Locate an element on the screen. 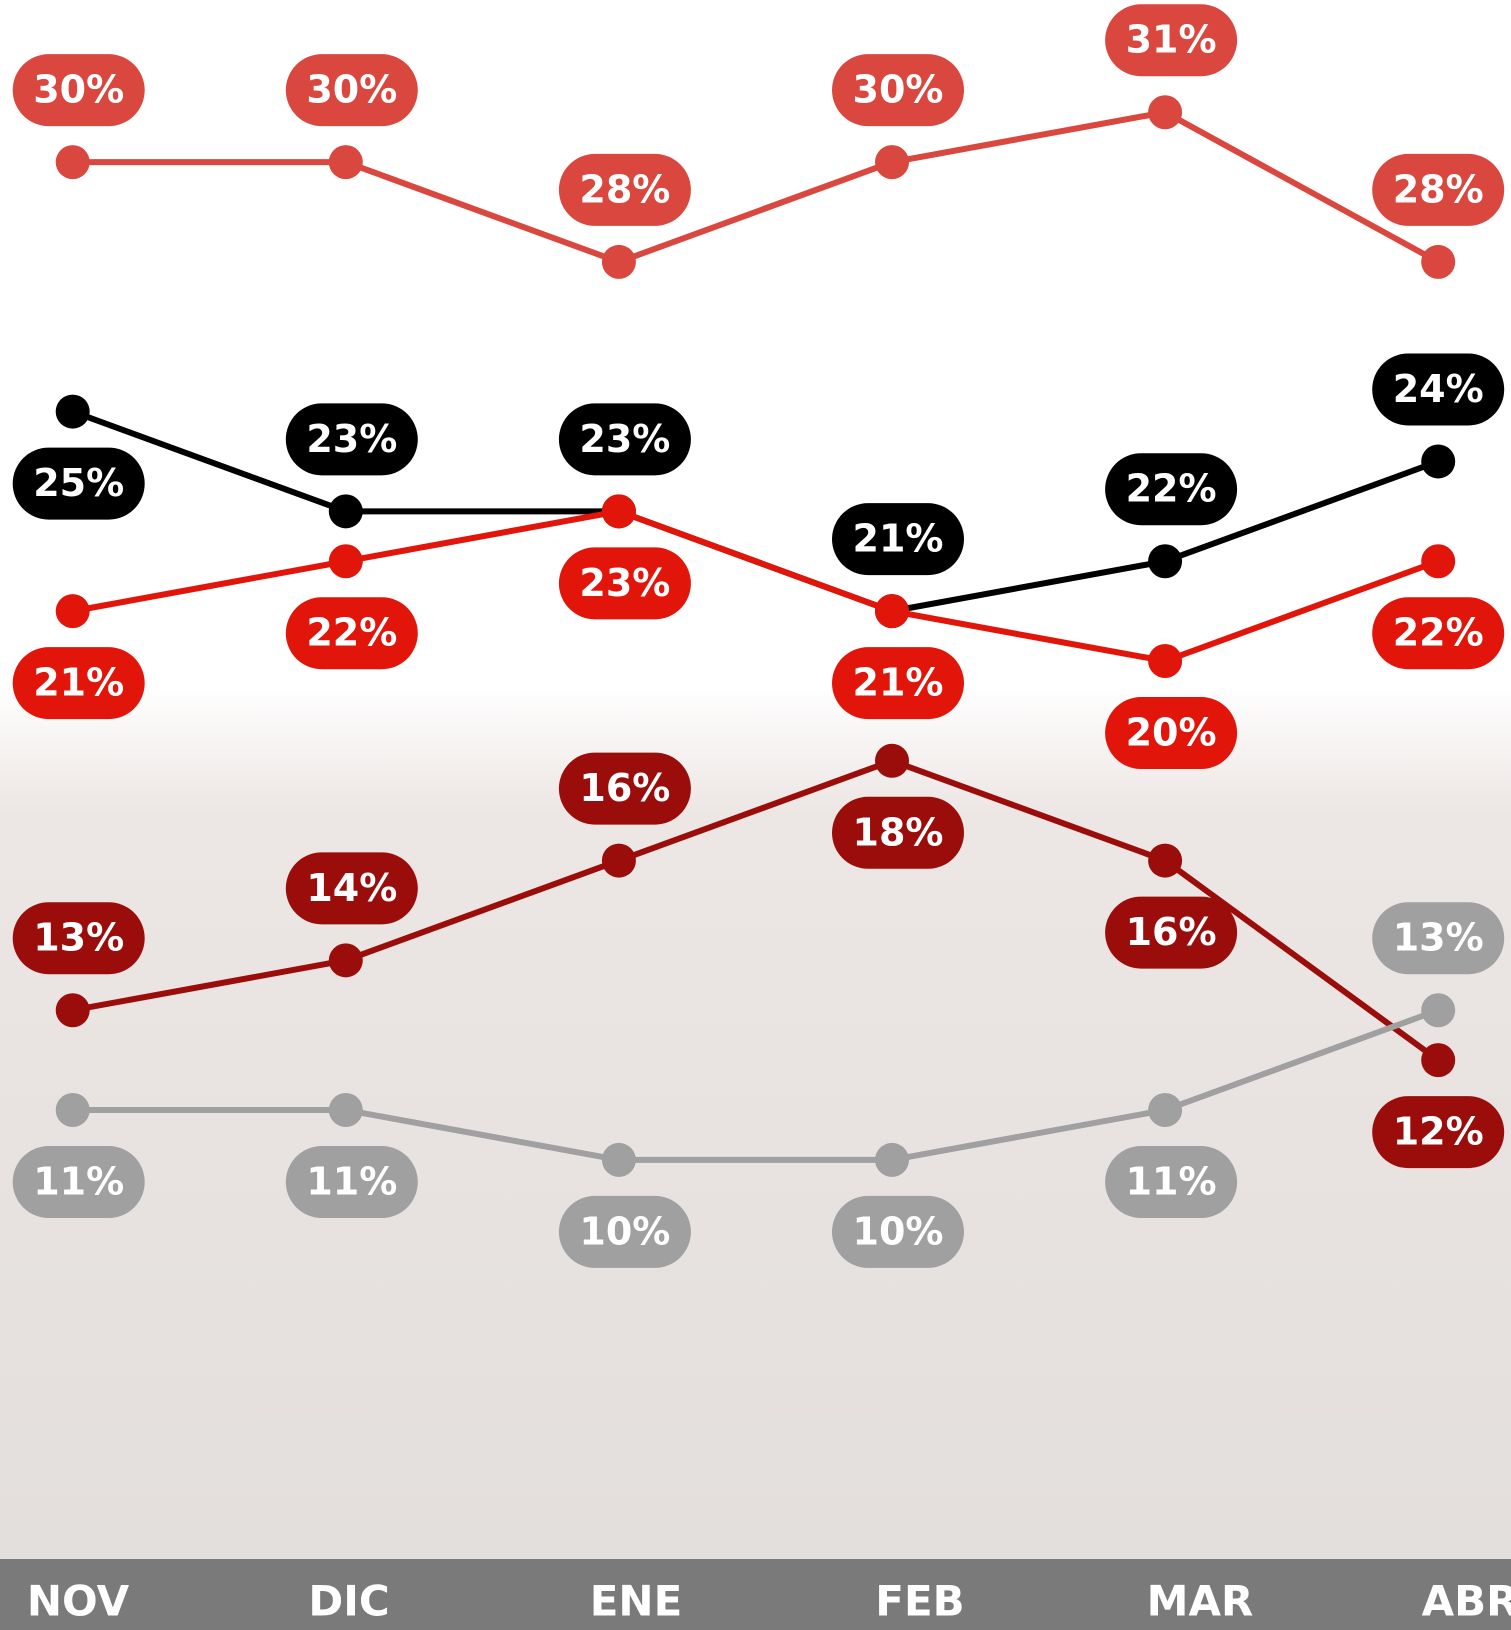  data-label: 18% is located at coordinates (898, 832).